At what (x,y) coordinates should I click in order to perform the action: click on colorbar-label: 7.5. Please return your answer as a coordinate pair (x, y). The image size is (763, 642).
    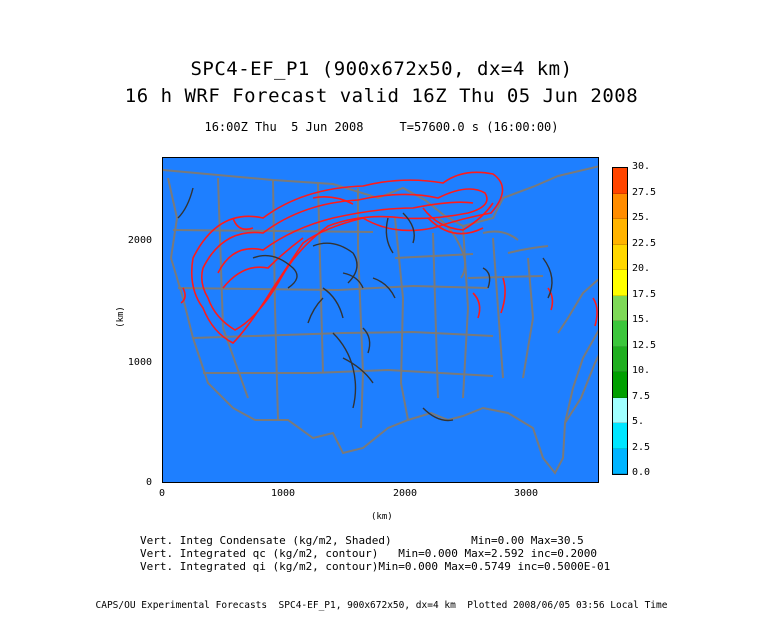
    Looking at the image, I should click on (641, 396).